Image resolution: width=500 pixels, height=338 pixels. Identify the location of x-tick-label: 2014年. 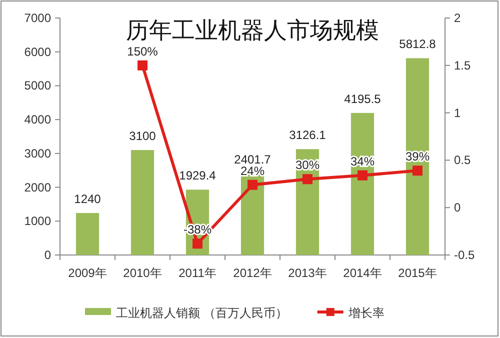
(362, 273).